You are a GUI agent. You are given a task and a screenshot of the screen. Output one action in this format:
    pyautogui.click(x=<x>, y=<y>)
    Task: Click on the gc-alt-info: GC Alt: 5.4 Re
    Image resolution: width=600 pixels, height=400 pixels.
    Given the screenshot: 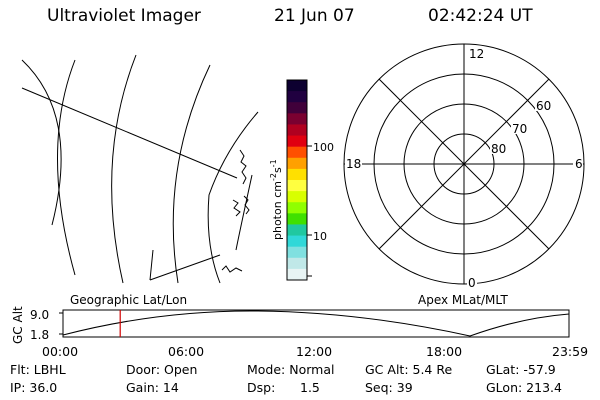 What is the action you would take?
    pyautogui.click(x=409, y=369)
    